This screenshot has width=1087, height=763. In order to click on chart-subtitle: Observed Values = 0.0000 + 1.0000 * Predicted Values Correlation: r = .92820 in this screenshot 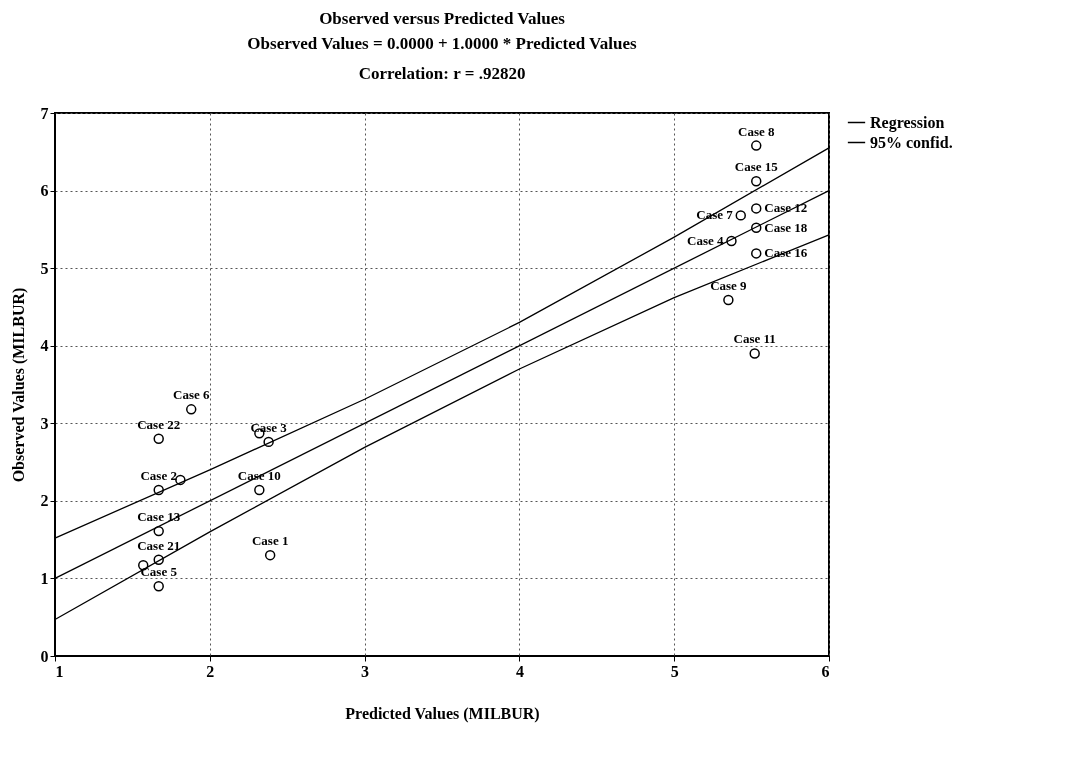, I will do `click(442, 58)`.